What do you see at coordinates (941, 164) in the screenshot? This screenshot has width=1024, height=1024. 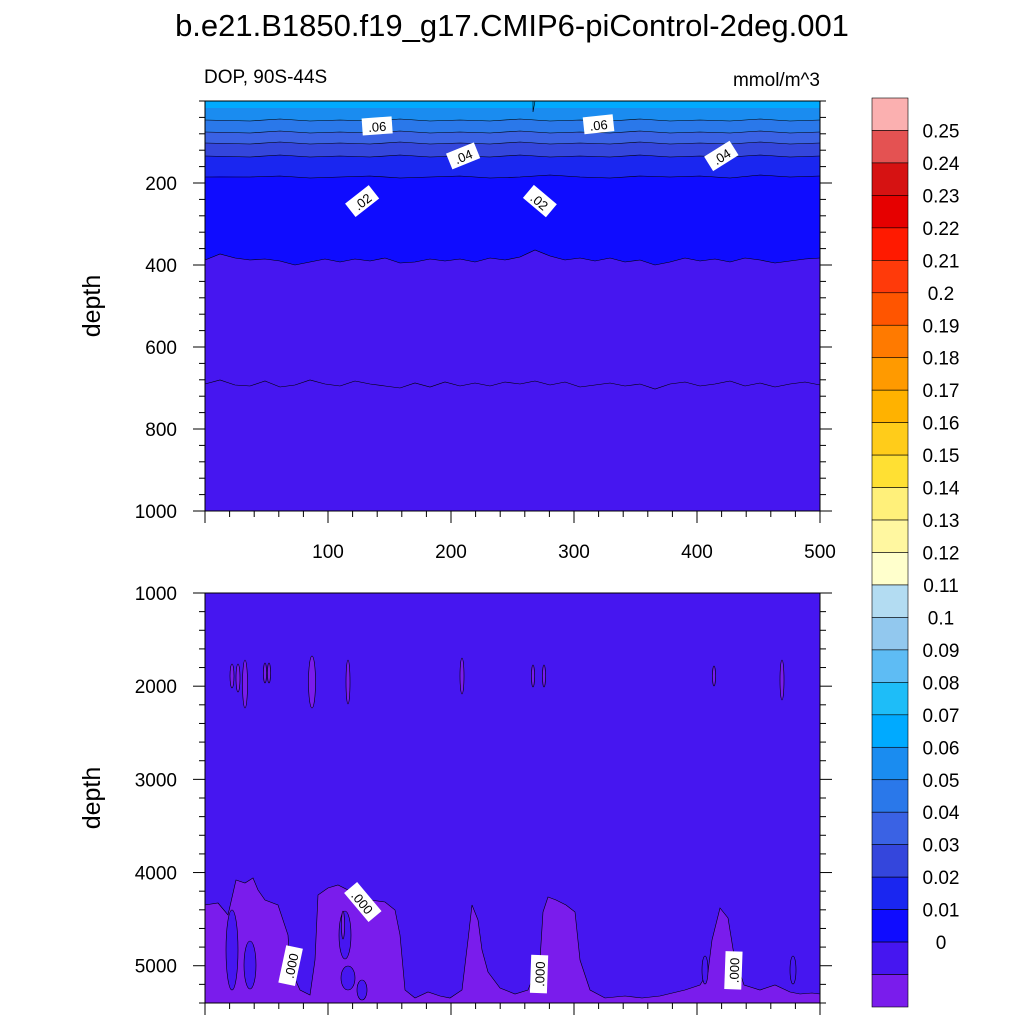 I see `colorbar-label: 0.24` at bounding box center [941, 164].